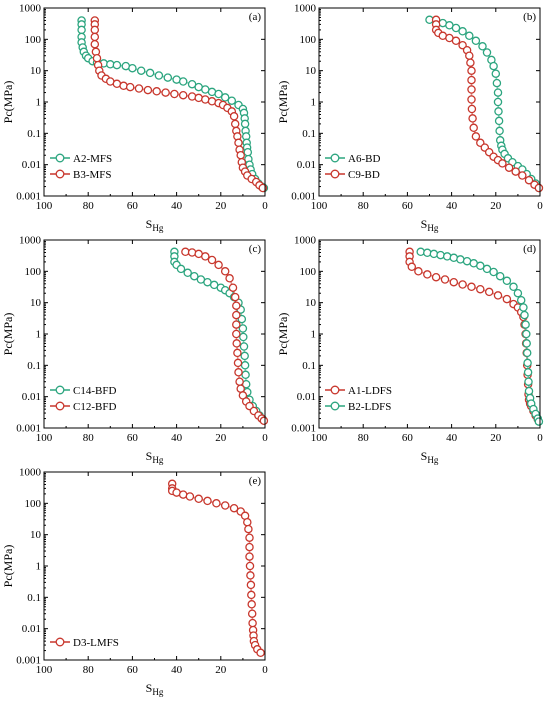  I want to click on series-C12-BFD, so click(225, 336).